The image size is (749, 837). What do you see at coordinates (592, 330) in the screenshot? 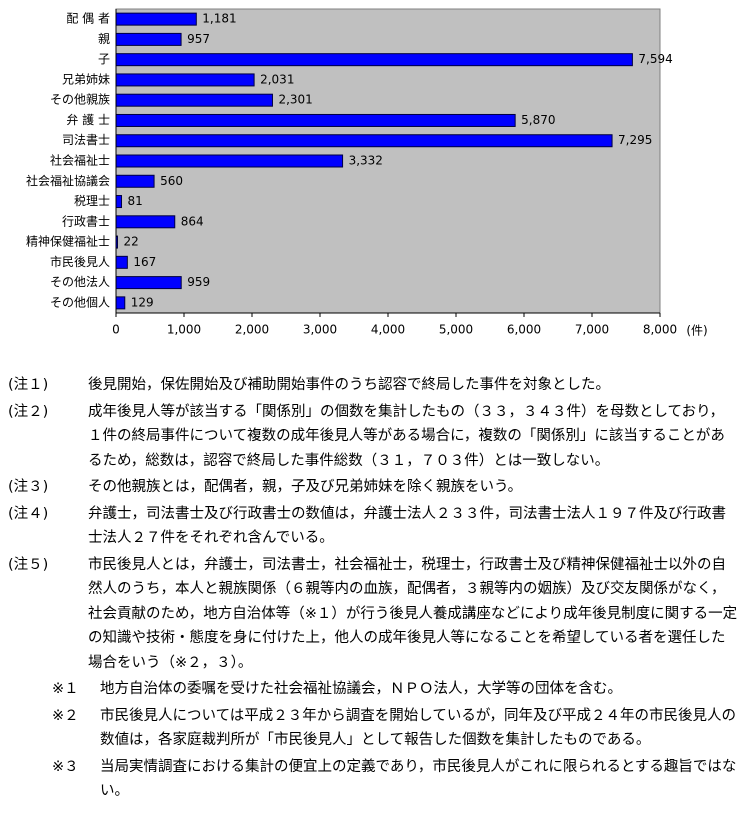
I see `x-tick-label: 7,000` at bounding box center [592, 330].